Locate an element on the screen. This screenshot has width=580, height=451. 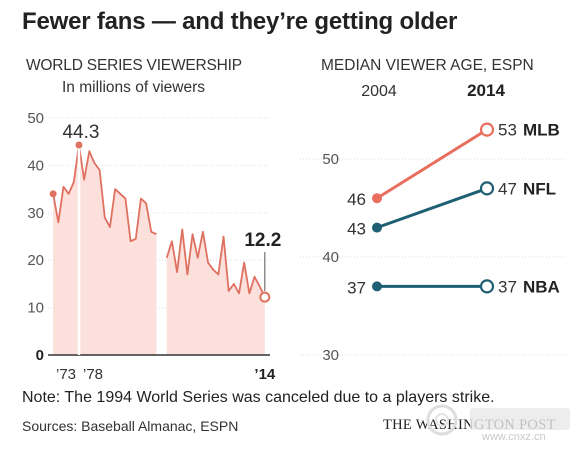
nfl-series-label: NFL is located at coordinates (539, 188).